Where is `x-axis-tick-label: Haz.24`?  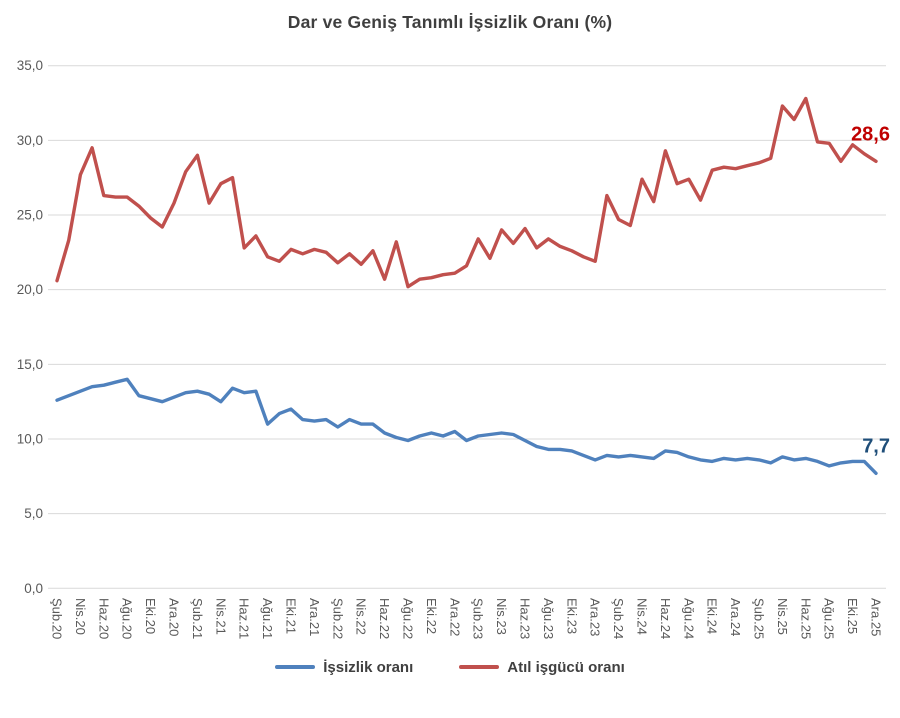
x-axis-tick-label: Haz.24 is located at coordinates (665, 618).